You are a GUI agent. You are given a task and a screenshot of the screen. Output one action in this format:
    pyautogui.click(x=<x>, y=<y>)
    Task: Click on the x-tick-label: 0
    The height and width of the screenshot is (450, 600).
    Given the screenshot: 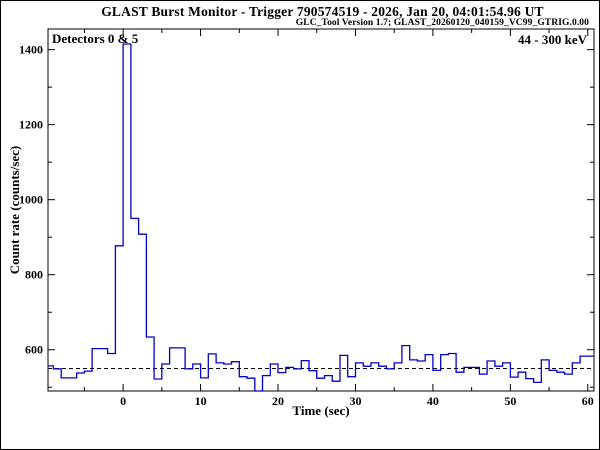 What is the action you would take?
    pyautogui.click(x=123, y=401)
    